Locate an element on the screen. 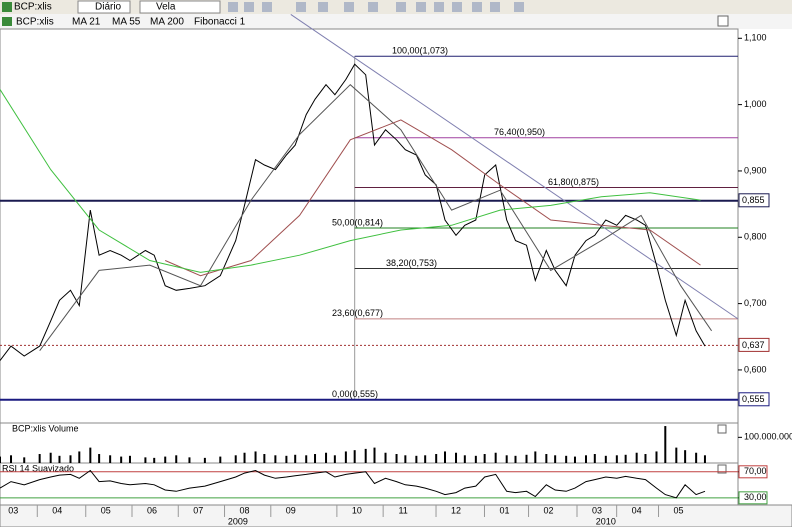  x-tick-label: 02 is located at coordinates (549, 510).